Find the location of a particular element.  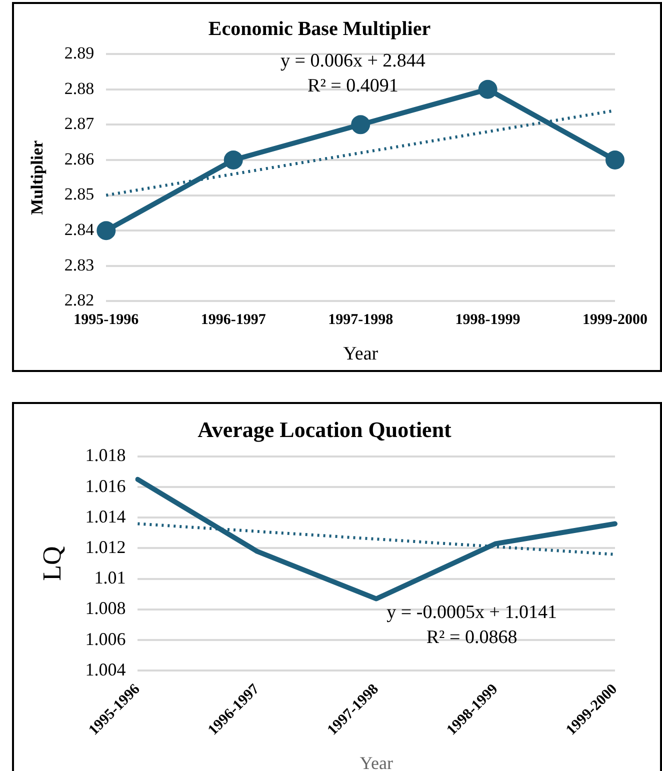

chart-title: Average Location Quotient is located at coordinates (325, 429).